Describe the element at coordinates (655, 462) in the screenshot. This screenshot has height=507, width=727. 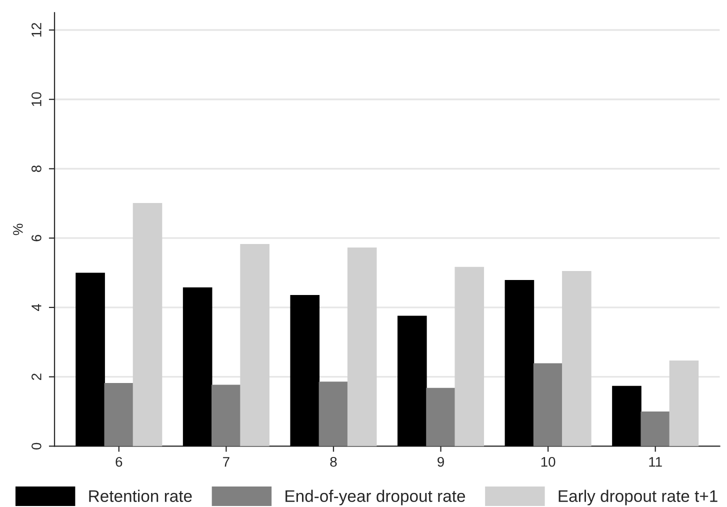
I see `x-tick-label: 11` at that location.